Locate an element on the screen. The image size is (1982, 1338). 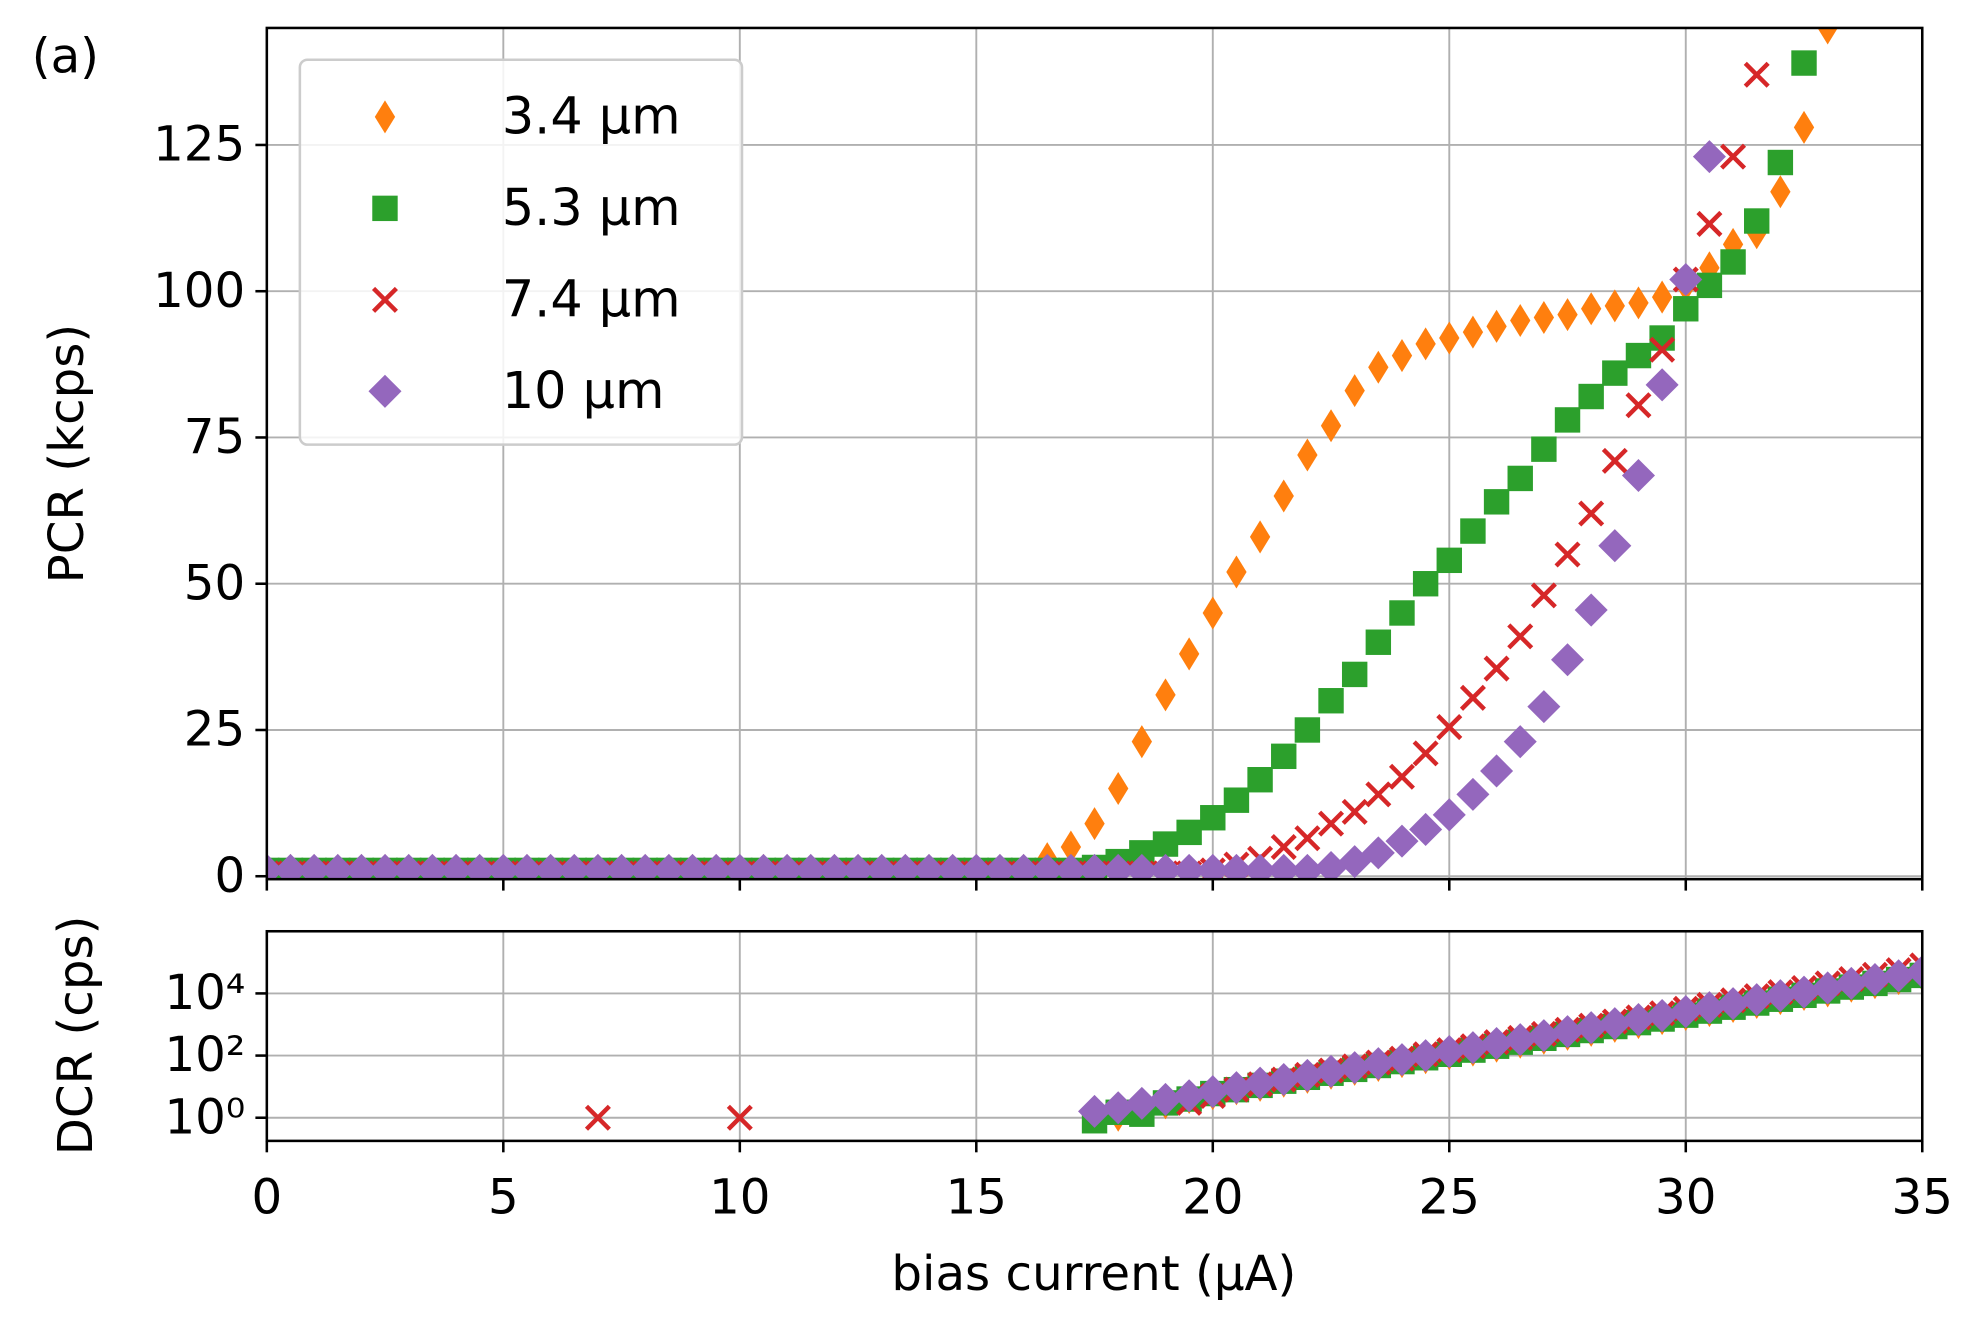
legend-label: 3.4 μm is located at coordinates (591, 115).